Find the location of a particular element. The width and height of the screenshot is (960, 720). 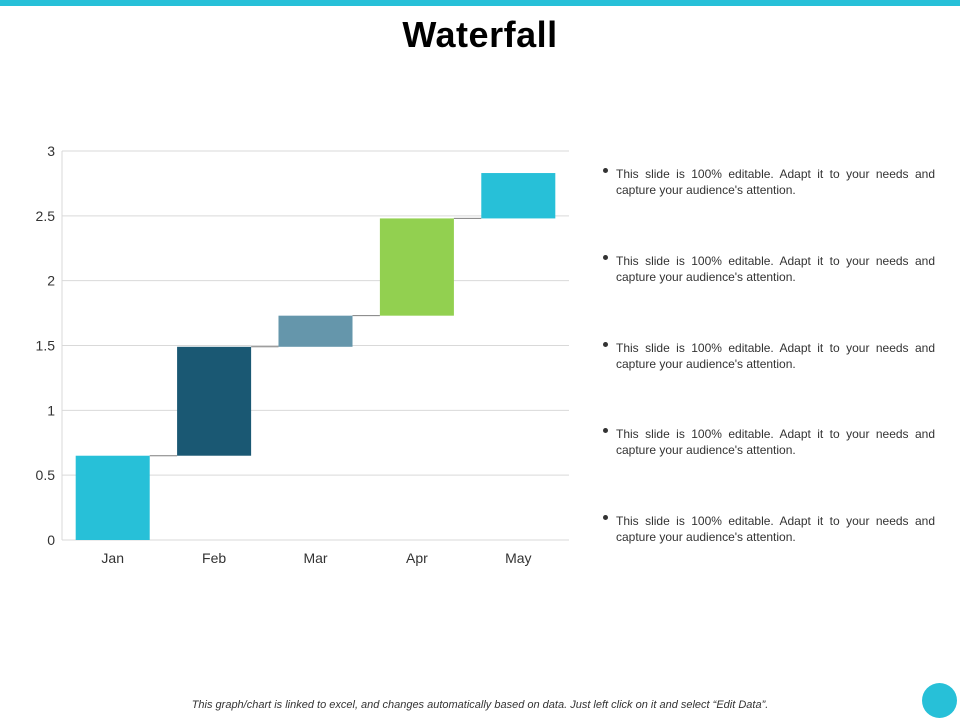

y-tick-label: 2.5 is located at coordinates (46, 216).